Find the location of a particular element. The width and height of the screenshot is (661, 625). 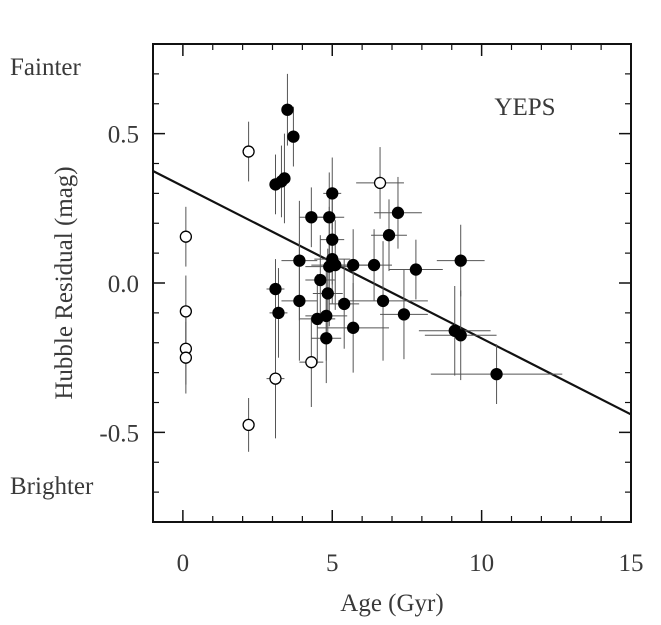

annotation-brighter: Brighter is located at coordinates (52, 486).